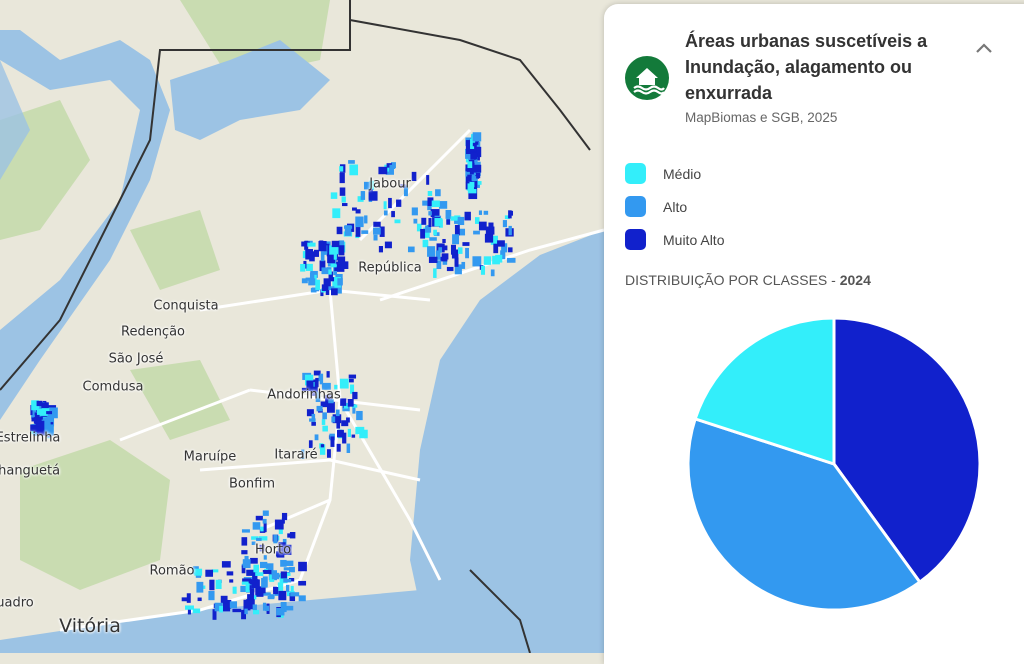  I want to click on pie-slice-alto, so click(804, 514).